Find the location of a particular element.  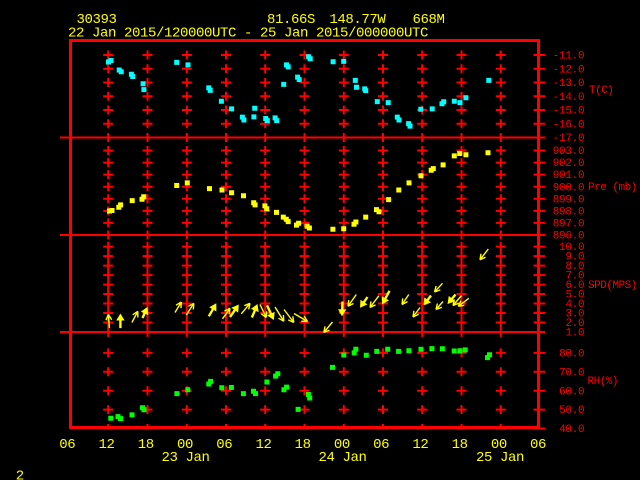

svg-text: 4.0 is located at coordinates (574, 305).